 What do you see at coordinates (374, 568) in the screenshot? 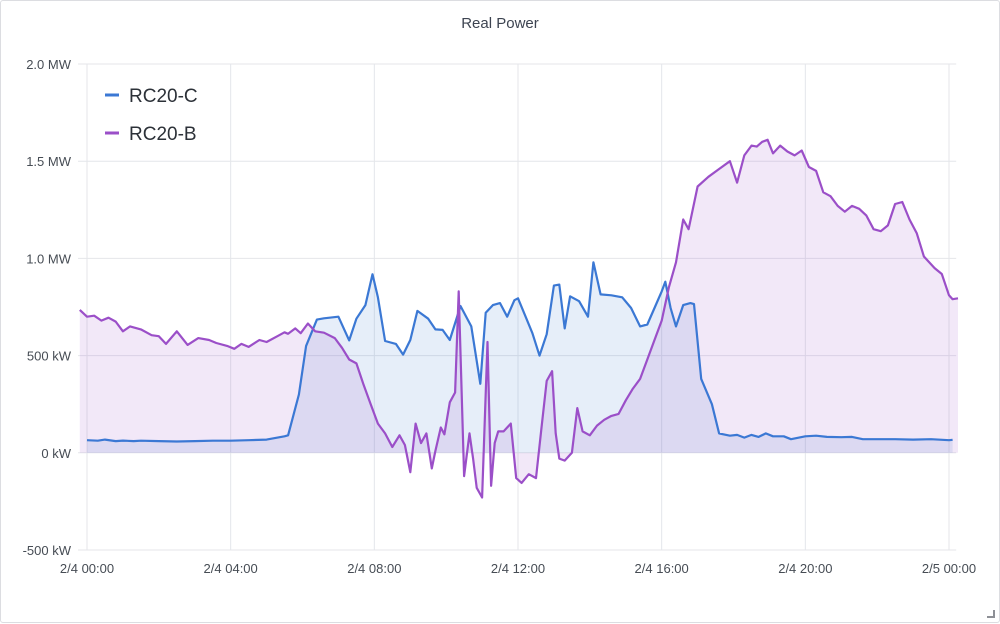
I see `x-tick-label: 2/4 08:00` at bounding box center [374, 568].